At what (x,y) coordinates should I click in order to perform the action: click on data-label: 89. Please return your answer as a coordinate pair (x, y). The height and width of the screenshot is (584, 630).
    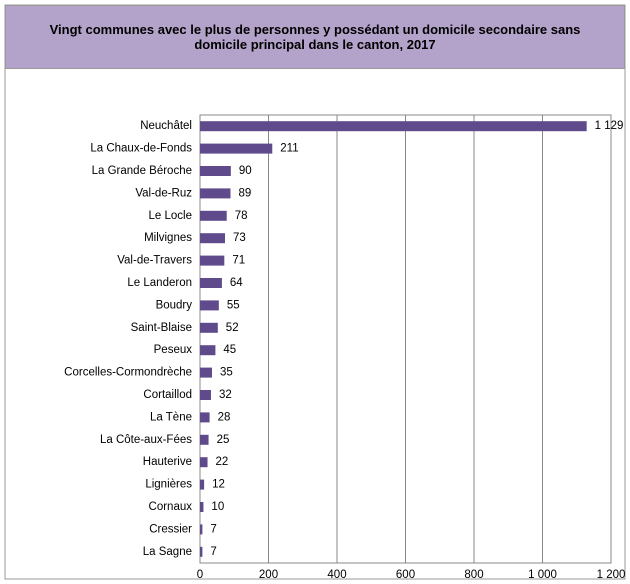
    Looking at the image, I should click on (244, 193).